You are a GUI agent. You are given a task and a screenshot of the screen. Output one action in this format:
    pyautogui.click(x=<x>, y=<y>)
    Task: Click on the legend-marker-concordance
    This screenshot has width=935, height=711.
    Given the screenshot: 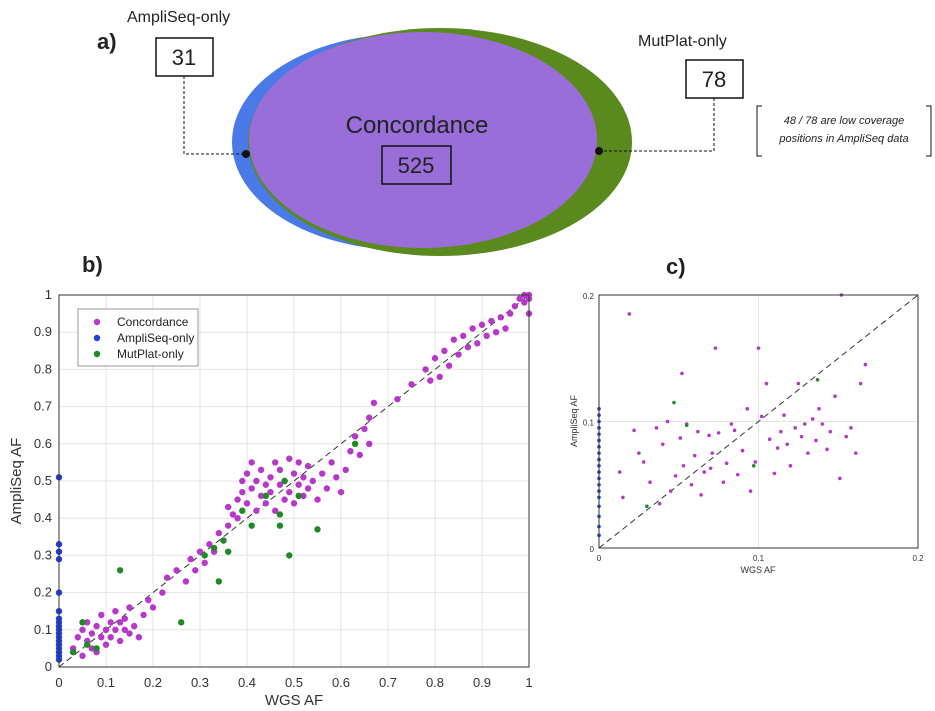 What is the action you would take?
    pyautogui.click(x=97, y=322)
    